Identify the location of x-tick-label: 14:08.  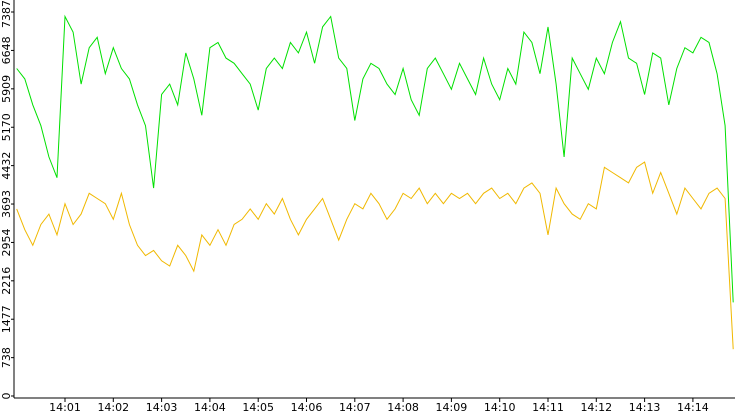
(403, 407).